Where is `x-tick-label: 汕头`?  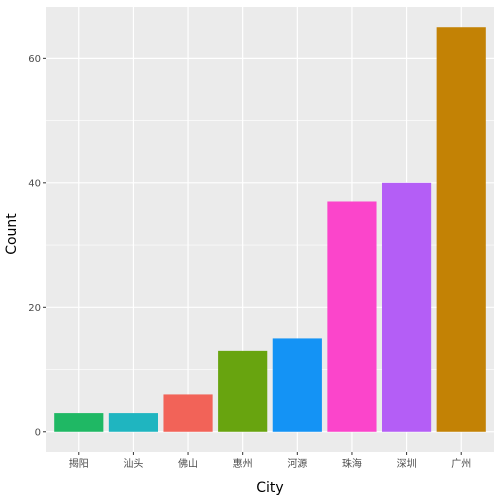
x-tick-label: 汕头 is located at coordinates (133, 464).